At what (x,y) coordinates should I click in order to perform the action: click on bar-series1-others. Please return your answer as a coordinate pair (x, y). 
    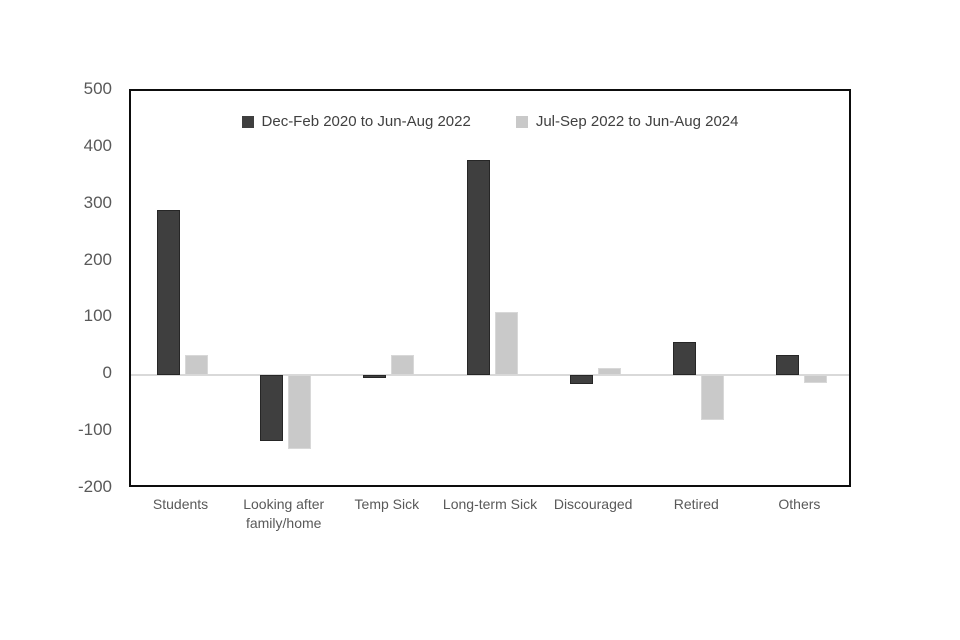
    Looking at the image, I should click on (787, 365).